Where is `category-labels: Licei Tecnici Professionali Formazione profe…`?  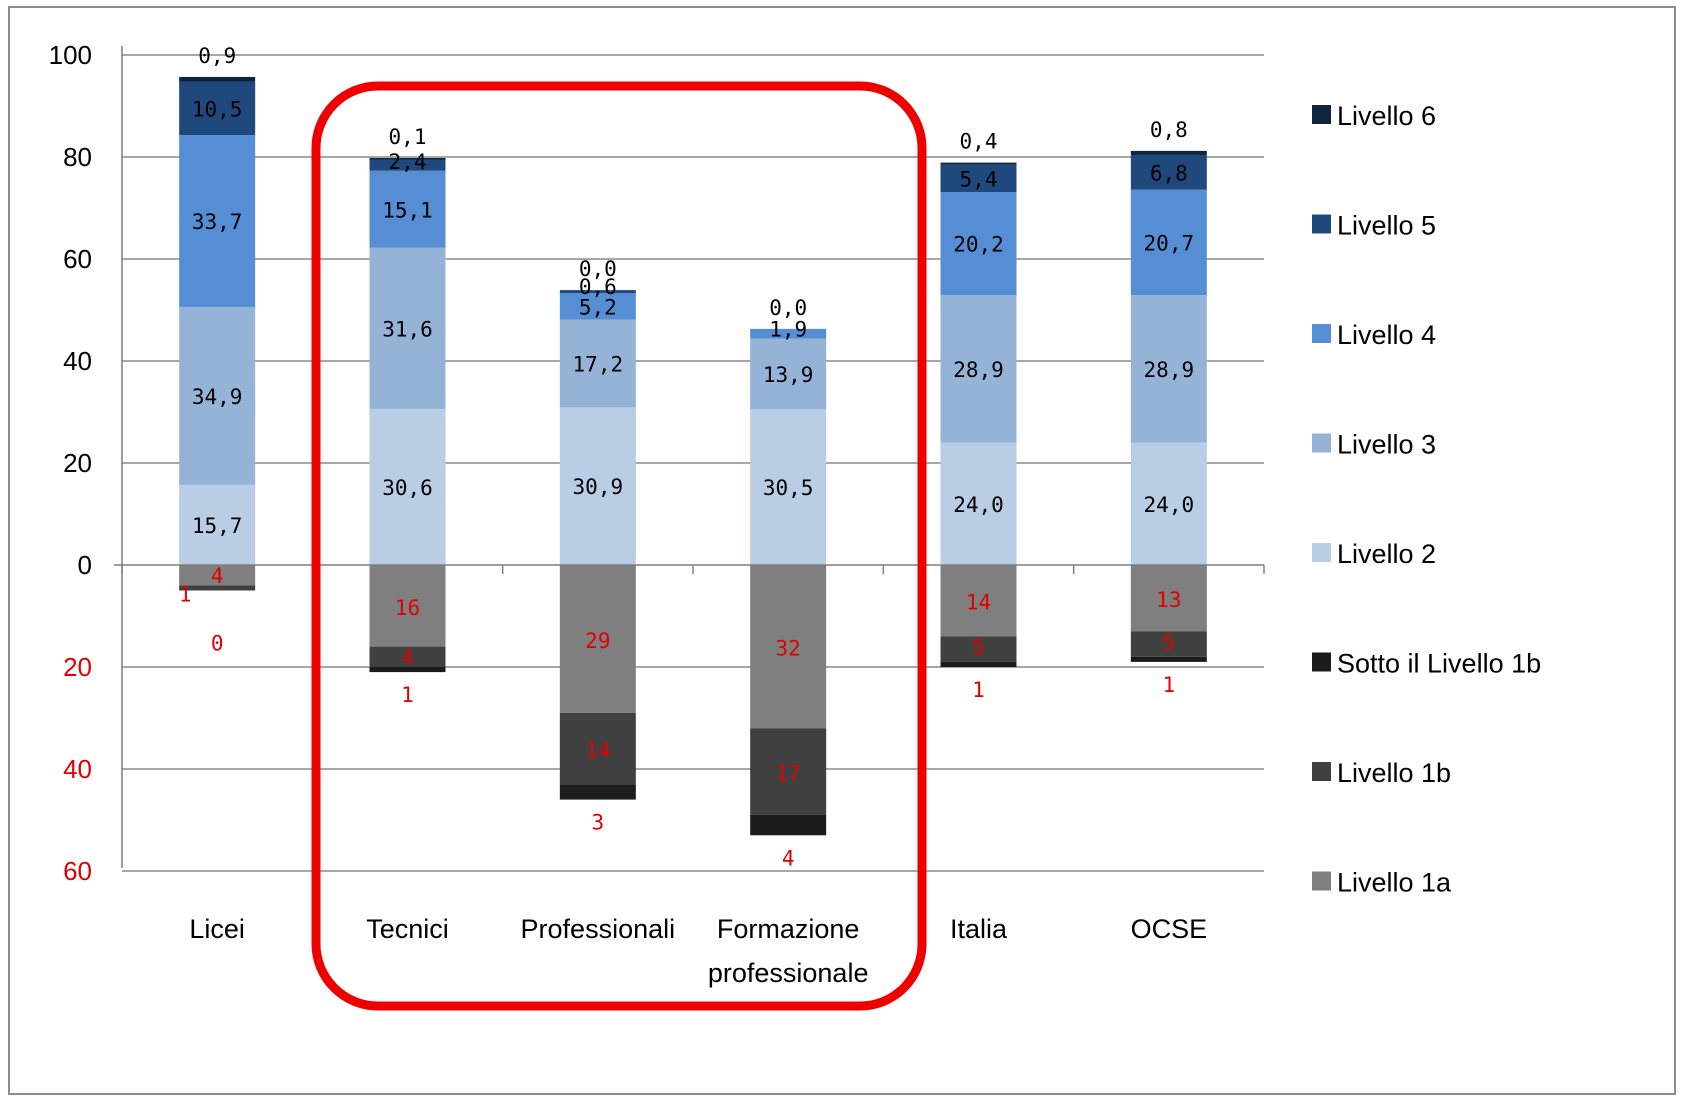
category-labels: Licei Tecnici Professionali Formazione profe… is located at coordinates (698, 951).